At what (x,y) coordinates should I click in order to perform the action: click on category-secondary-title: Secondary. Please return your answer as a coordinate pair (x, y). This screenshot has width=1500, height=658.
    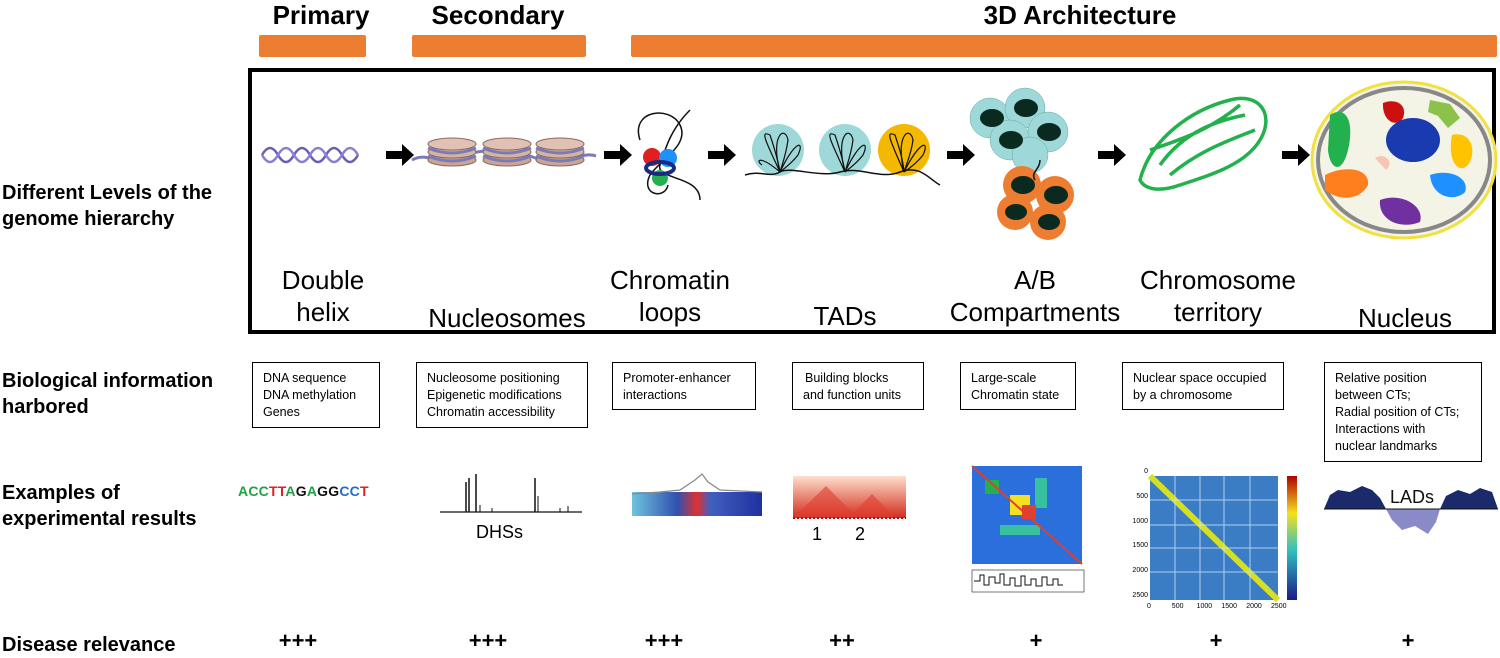
    Looking at the image, I should click on (498, 15).